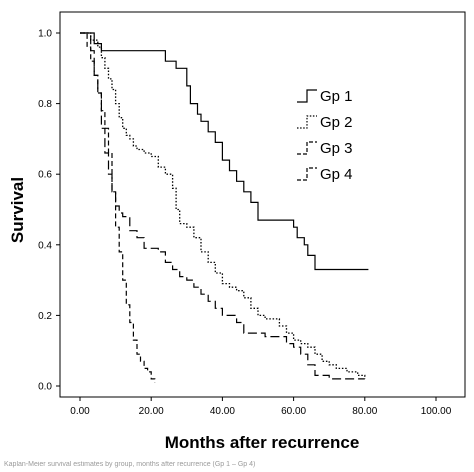 This screenshot has height=472, width=474. What do you see at coordinates (325, 135) in the screenshot?
I see `legend: Gp 1 Gp 2 Gp 3 Gp 4` at bounding box center [325, 135].